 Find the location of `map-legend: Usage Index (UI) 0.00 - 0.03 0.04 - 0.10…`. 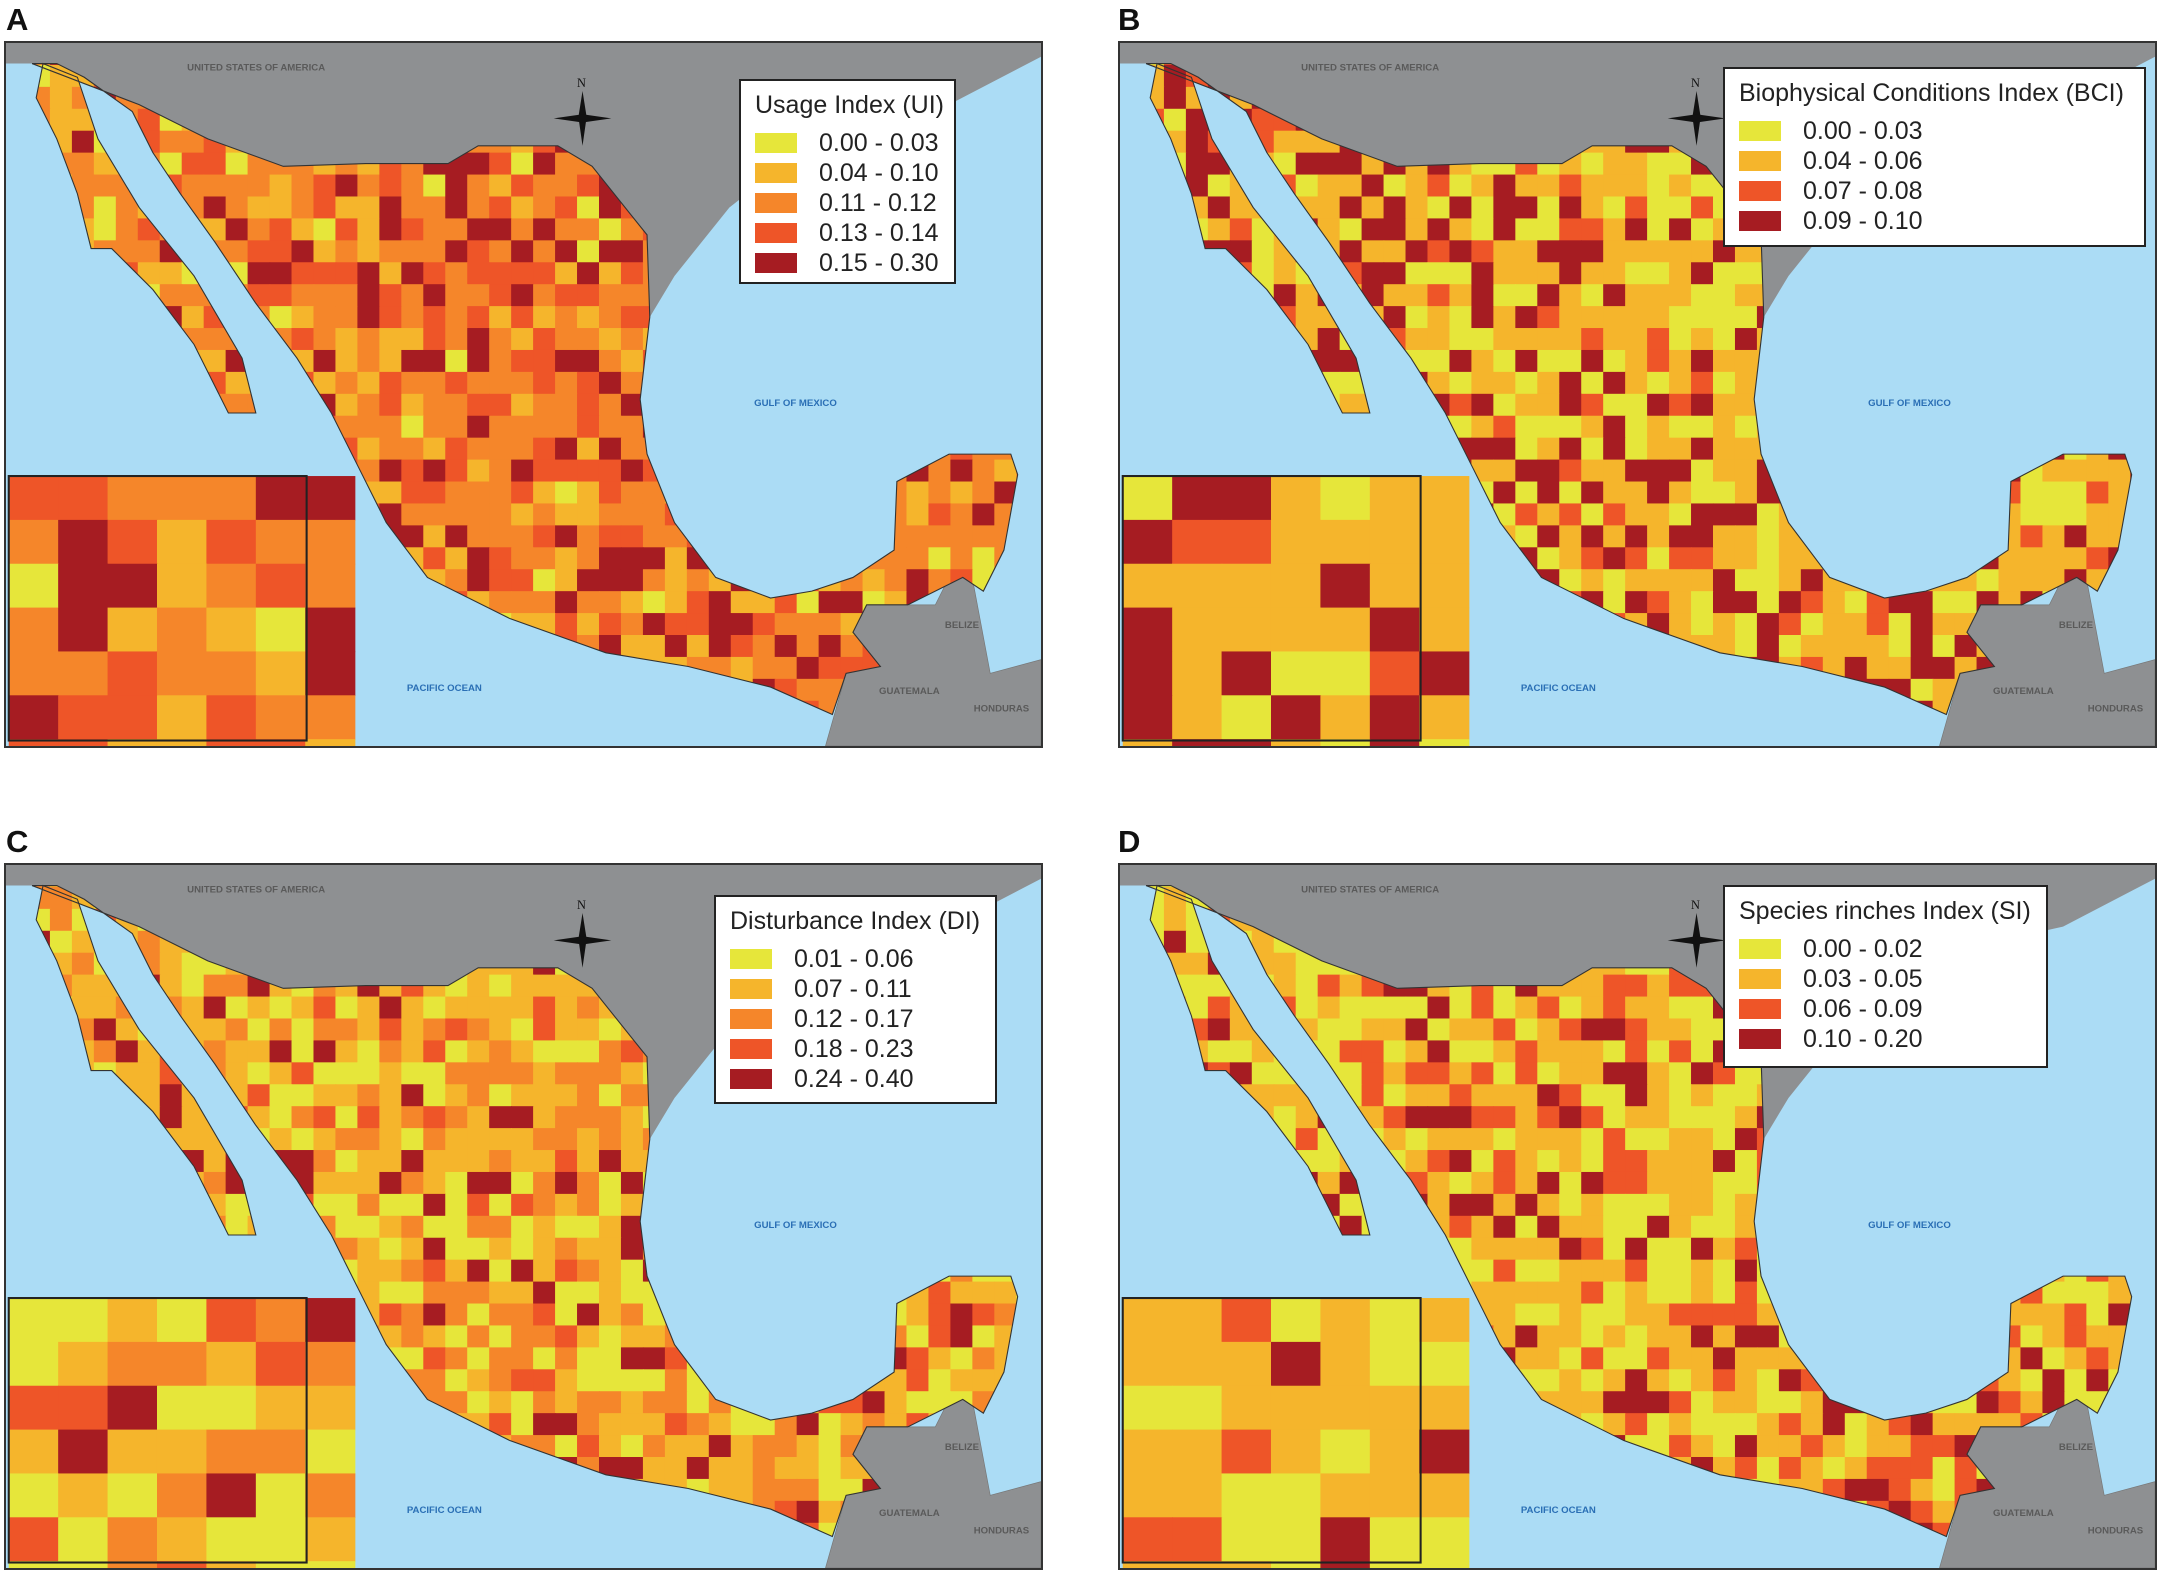

map-legend: Usage Index (UI) 0.00 - 0.03 0.04 - 0.10… is located at coordinates (847, 181).